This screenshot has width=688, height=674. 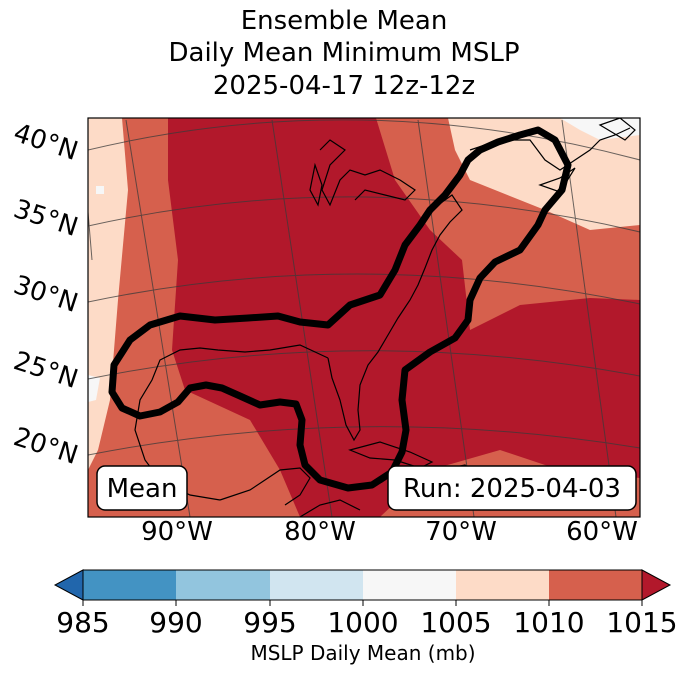 I want to click on colorbar, so click(x=362, y=587).